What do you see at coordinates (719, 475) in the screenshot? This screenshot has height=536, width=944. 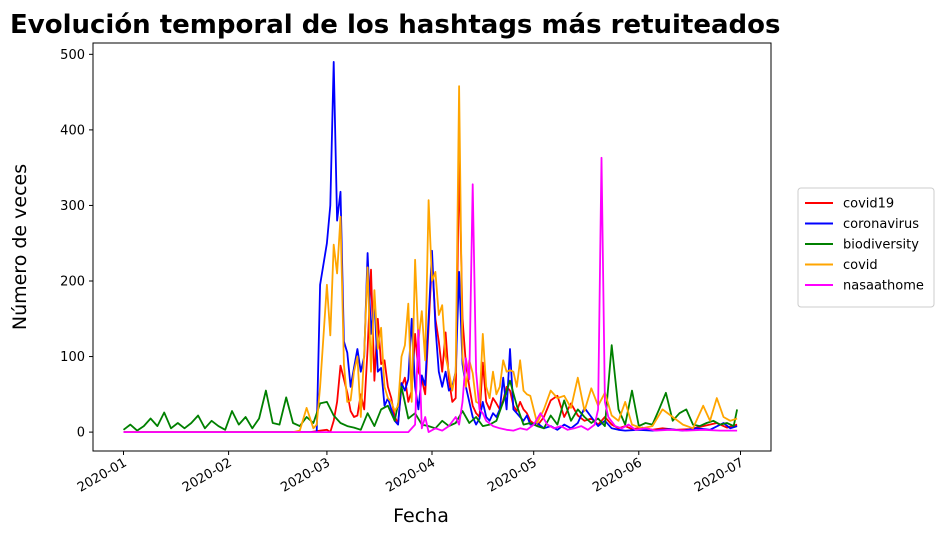 I see `x-tick-label: 2020-07` at bounding box center [719, 475].